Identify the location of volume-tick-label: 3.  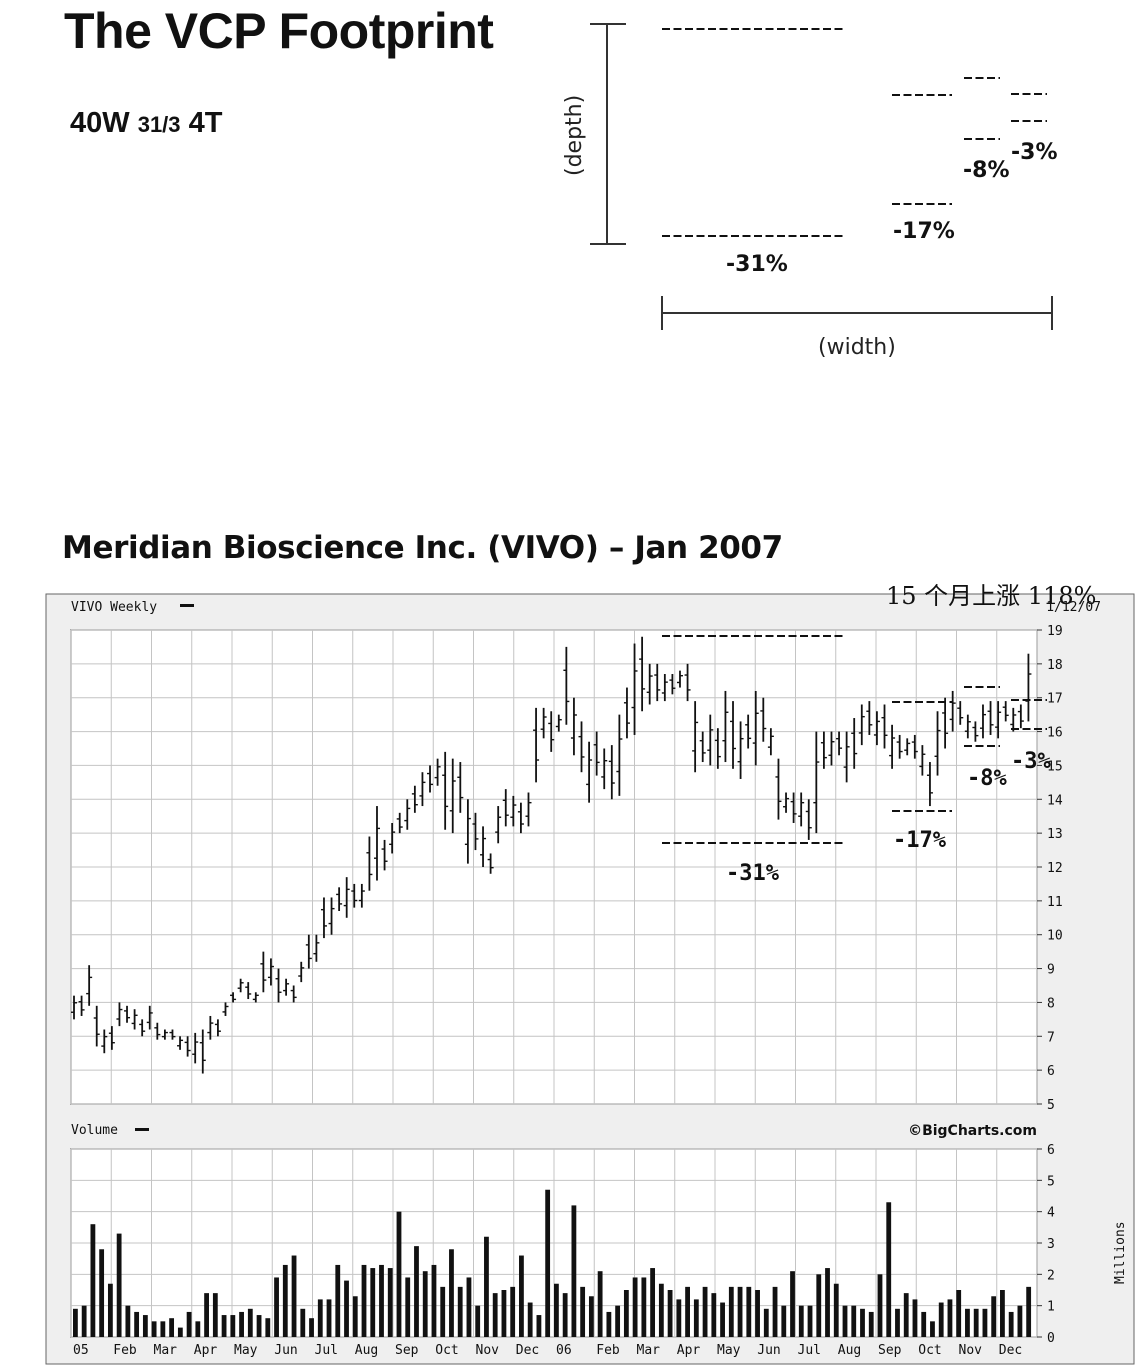
(1051, 1244).